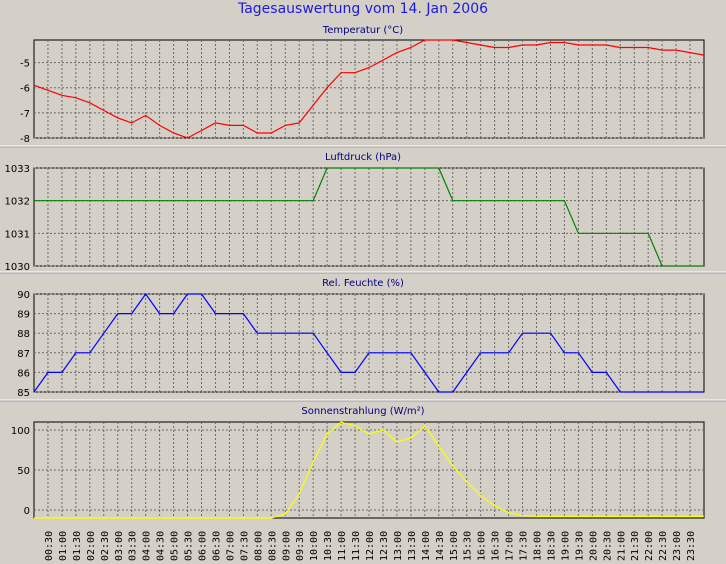  I want to click on x-tick-label: 07:30, so click(244, 546).